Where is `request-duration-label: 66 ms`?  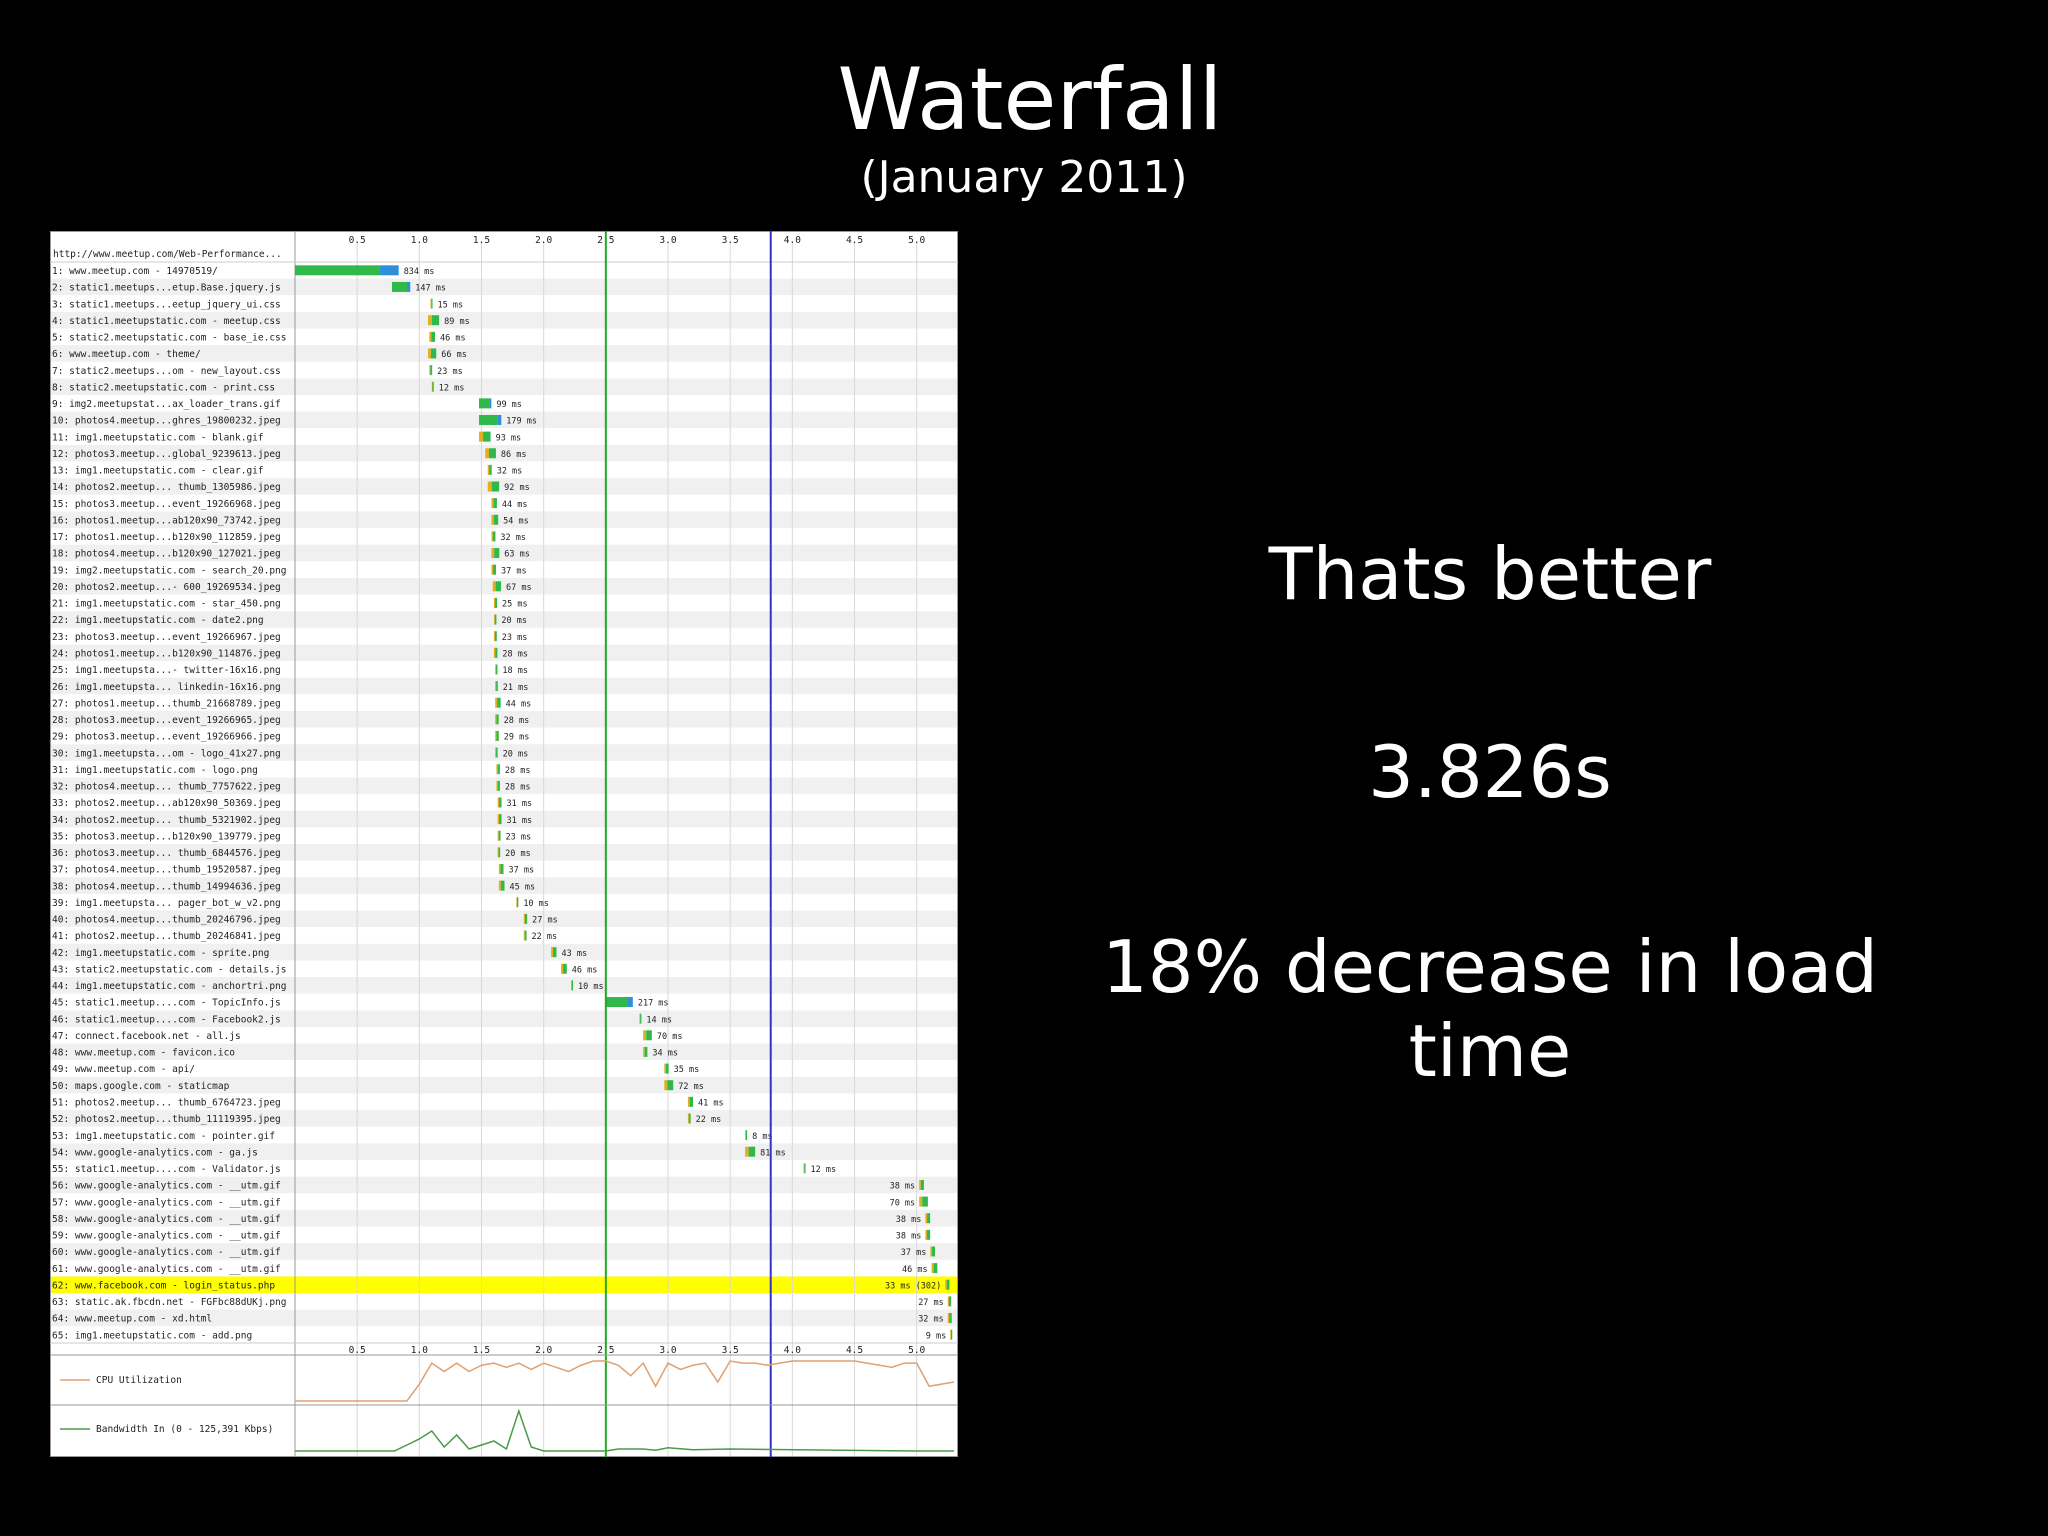
request-duration-label: 66 ms is located at coordinates (454, 355).